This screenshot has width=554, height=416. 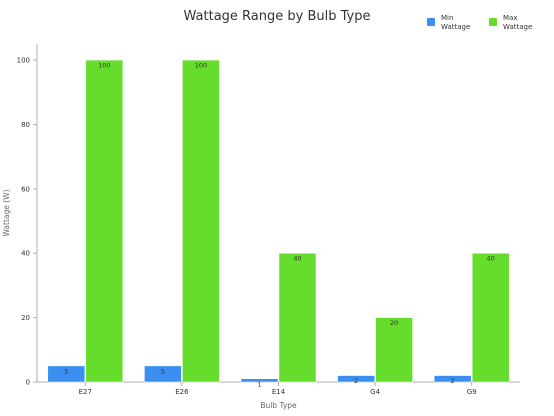 What do you see at coordinates (182, 392) in the screenshot?
I see `x-tick-label: E26` at bounding box center [182, 392].